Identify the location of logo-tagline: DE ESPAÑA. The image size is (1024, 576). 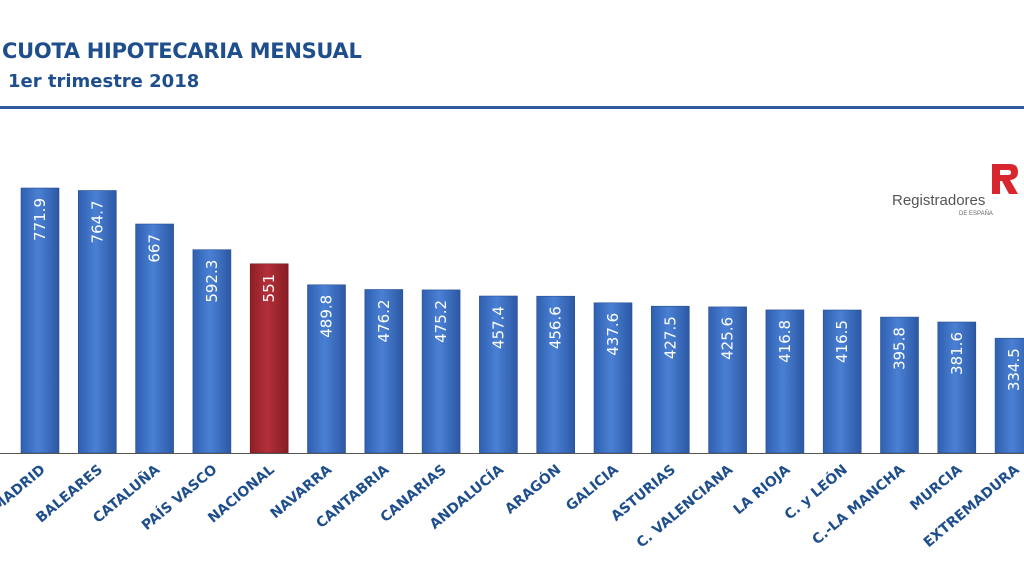
(976, 214).